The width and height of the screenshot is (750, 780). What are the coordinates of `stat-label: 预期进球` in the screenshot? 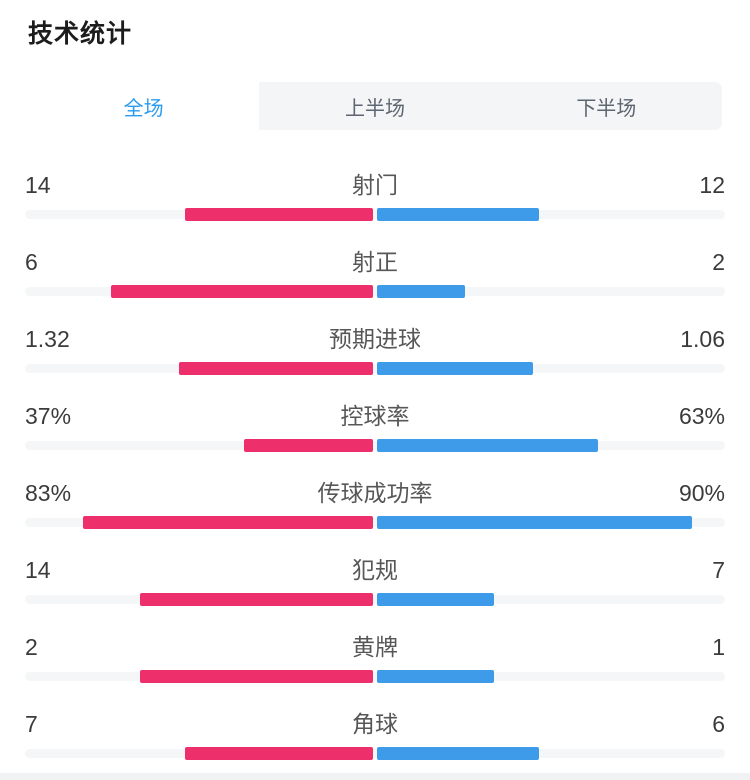 It's located at (375, 339).